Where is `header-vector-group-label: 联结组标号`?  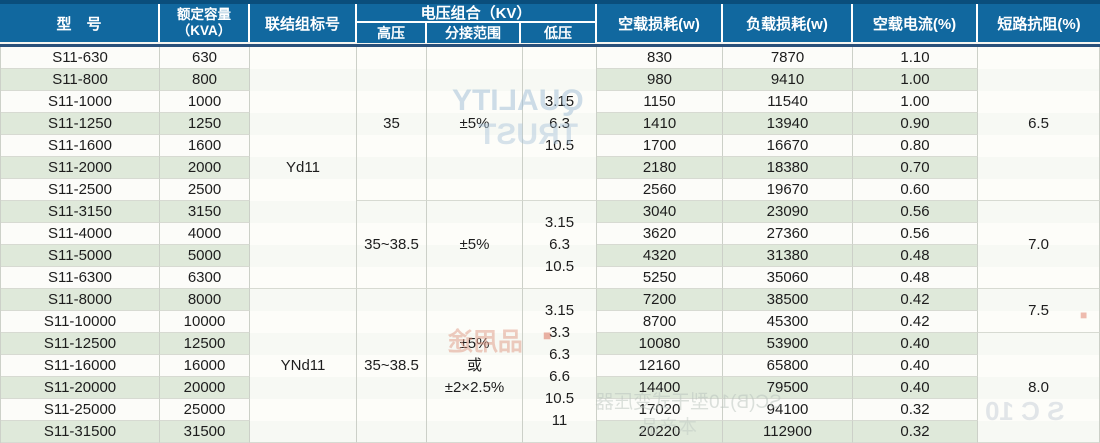
header-vector-group-label: 联结组标号 is located at coordinates (302, 24).